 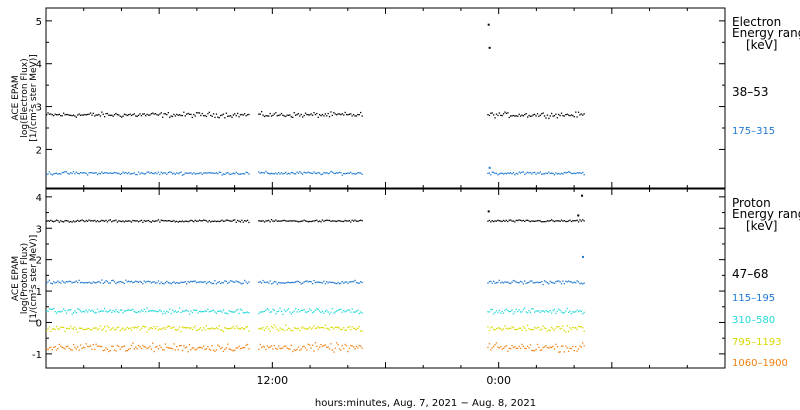 What do you see at coordinates (39, 198) in the screenshot?
I see `y-tick-label: 4` at bounding box center [39, 198].